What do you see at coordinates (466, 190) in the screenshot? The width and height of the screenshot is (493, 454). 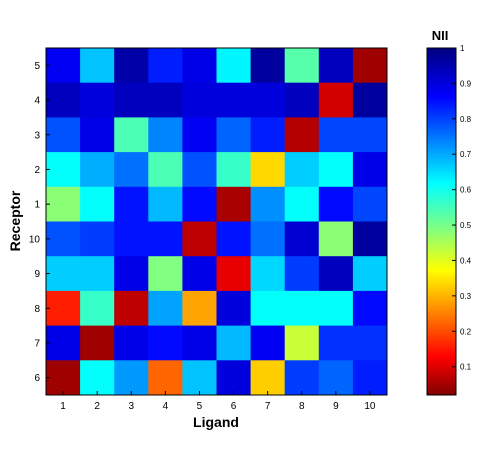 I see `colorbar-tick-label: 0.6` at bounding box center [466, 190].